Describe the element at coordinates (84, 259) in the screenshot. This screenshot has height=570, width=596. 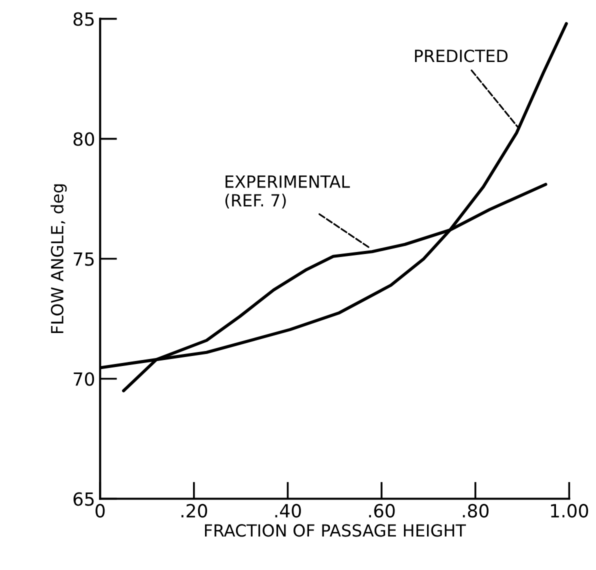
I see `y-tick-label: 75` at that location.